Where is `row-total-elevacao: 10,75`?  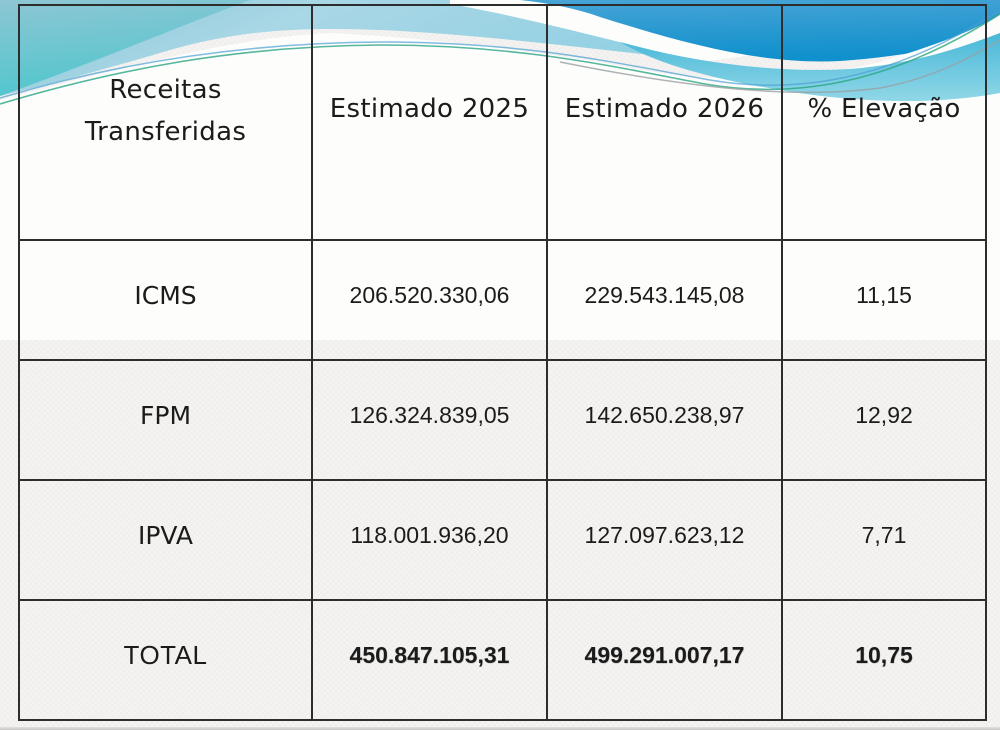
row-total-elevacao: 10,75 is located at coordinates (884, 654).